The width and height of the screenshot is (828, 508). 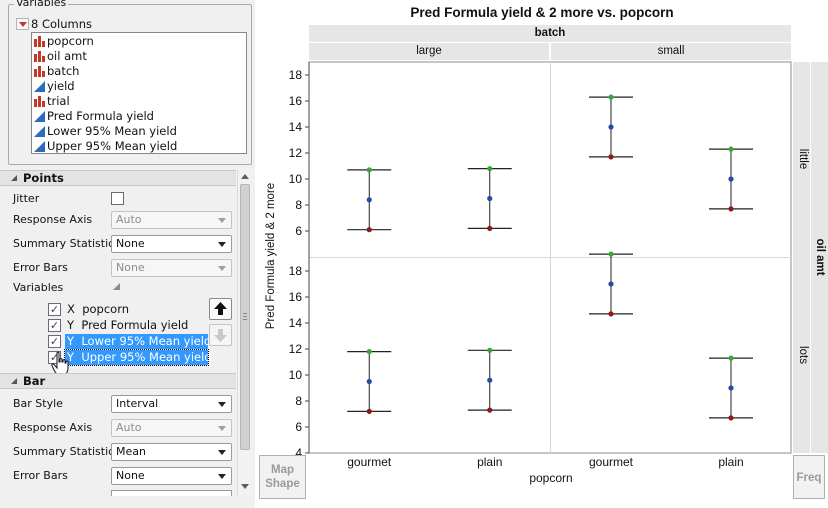 I want to click on bar-summary-statistic-select: Mean, so click(x=171, y=452).